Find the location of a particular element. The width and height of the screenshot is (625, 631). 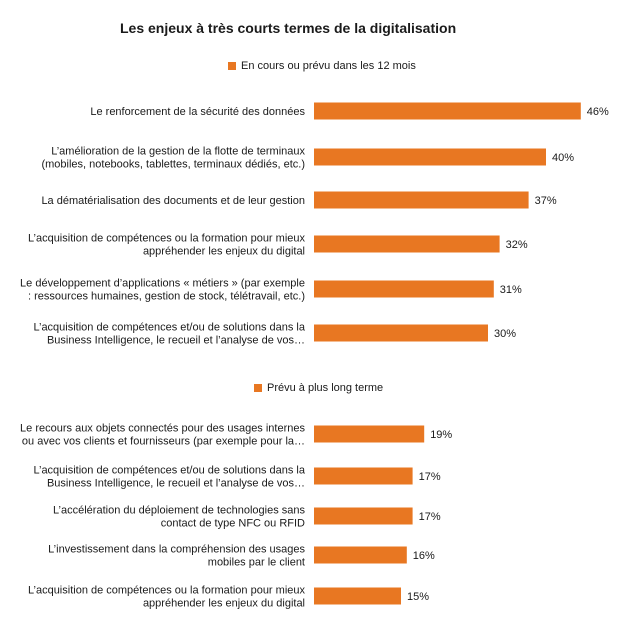

legend-panel-1: En cours ou prévu dans les 12 mois is located at coordinates (322, 66).